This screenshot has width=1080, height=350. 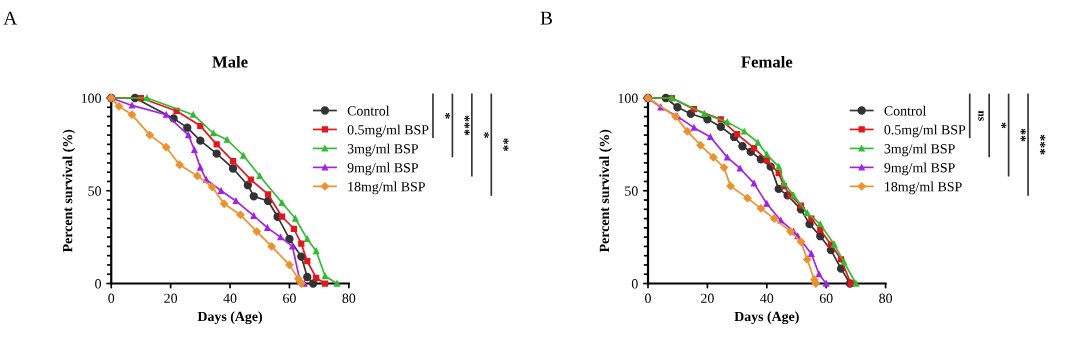 What do you see at coordinates (230, 61) in the screenshot?
I see `chart-title: Male` at bounding box center [230, 61].